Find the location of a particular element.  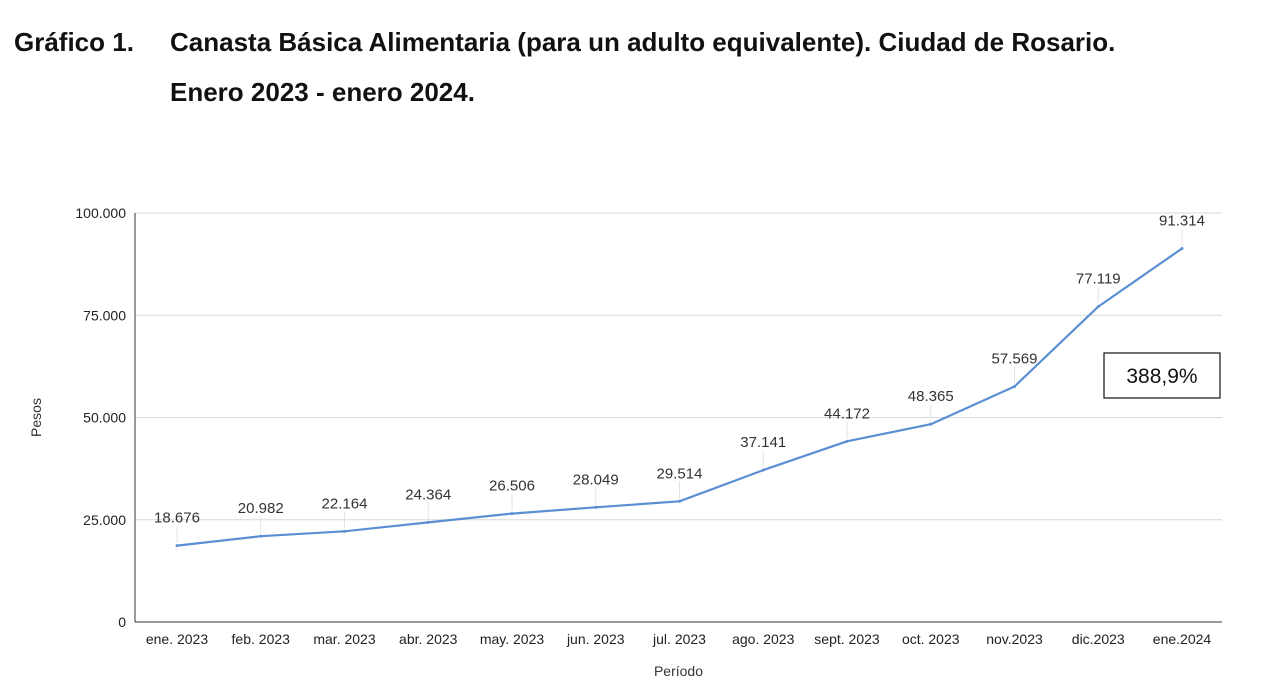

y-tick-label: 75.000 is located at coordinates (104, 315).